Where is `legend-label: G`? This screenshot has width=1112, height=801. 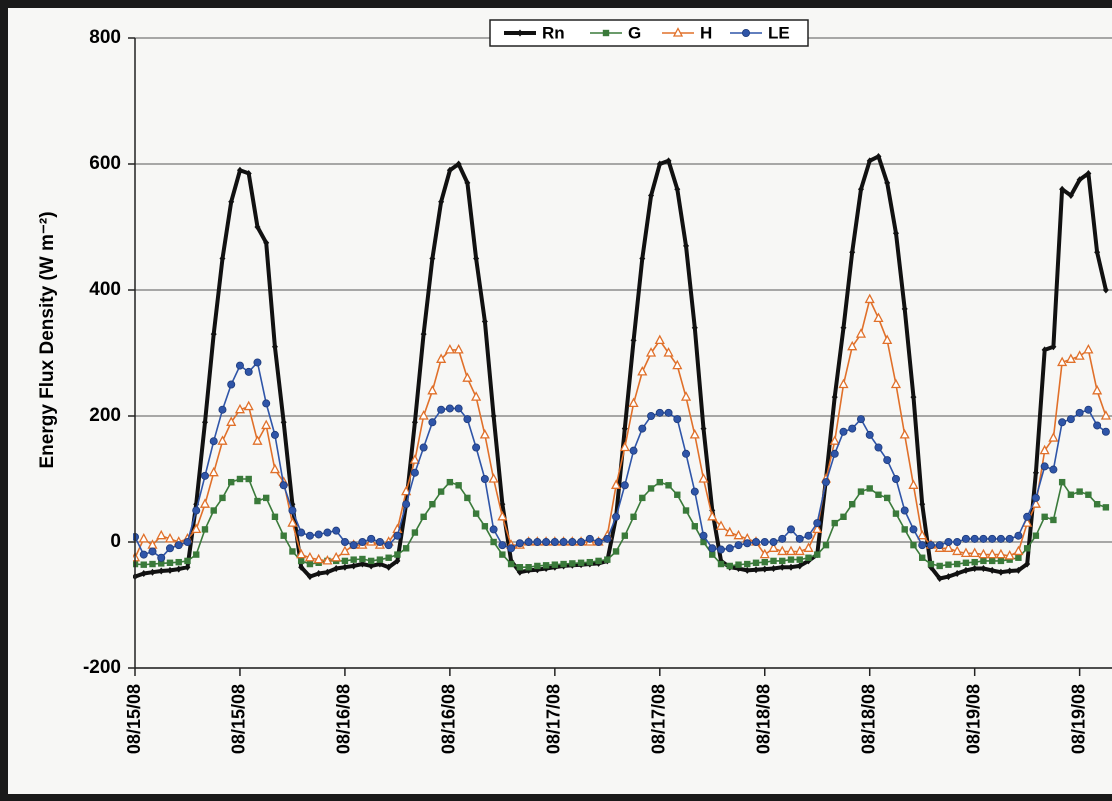 legend-label: G is located at coordinates (634, 32).